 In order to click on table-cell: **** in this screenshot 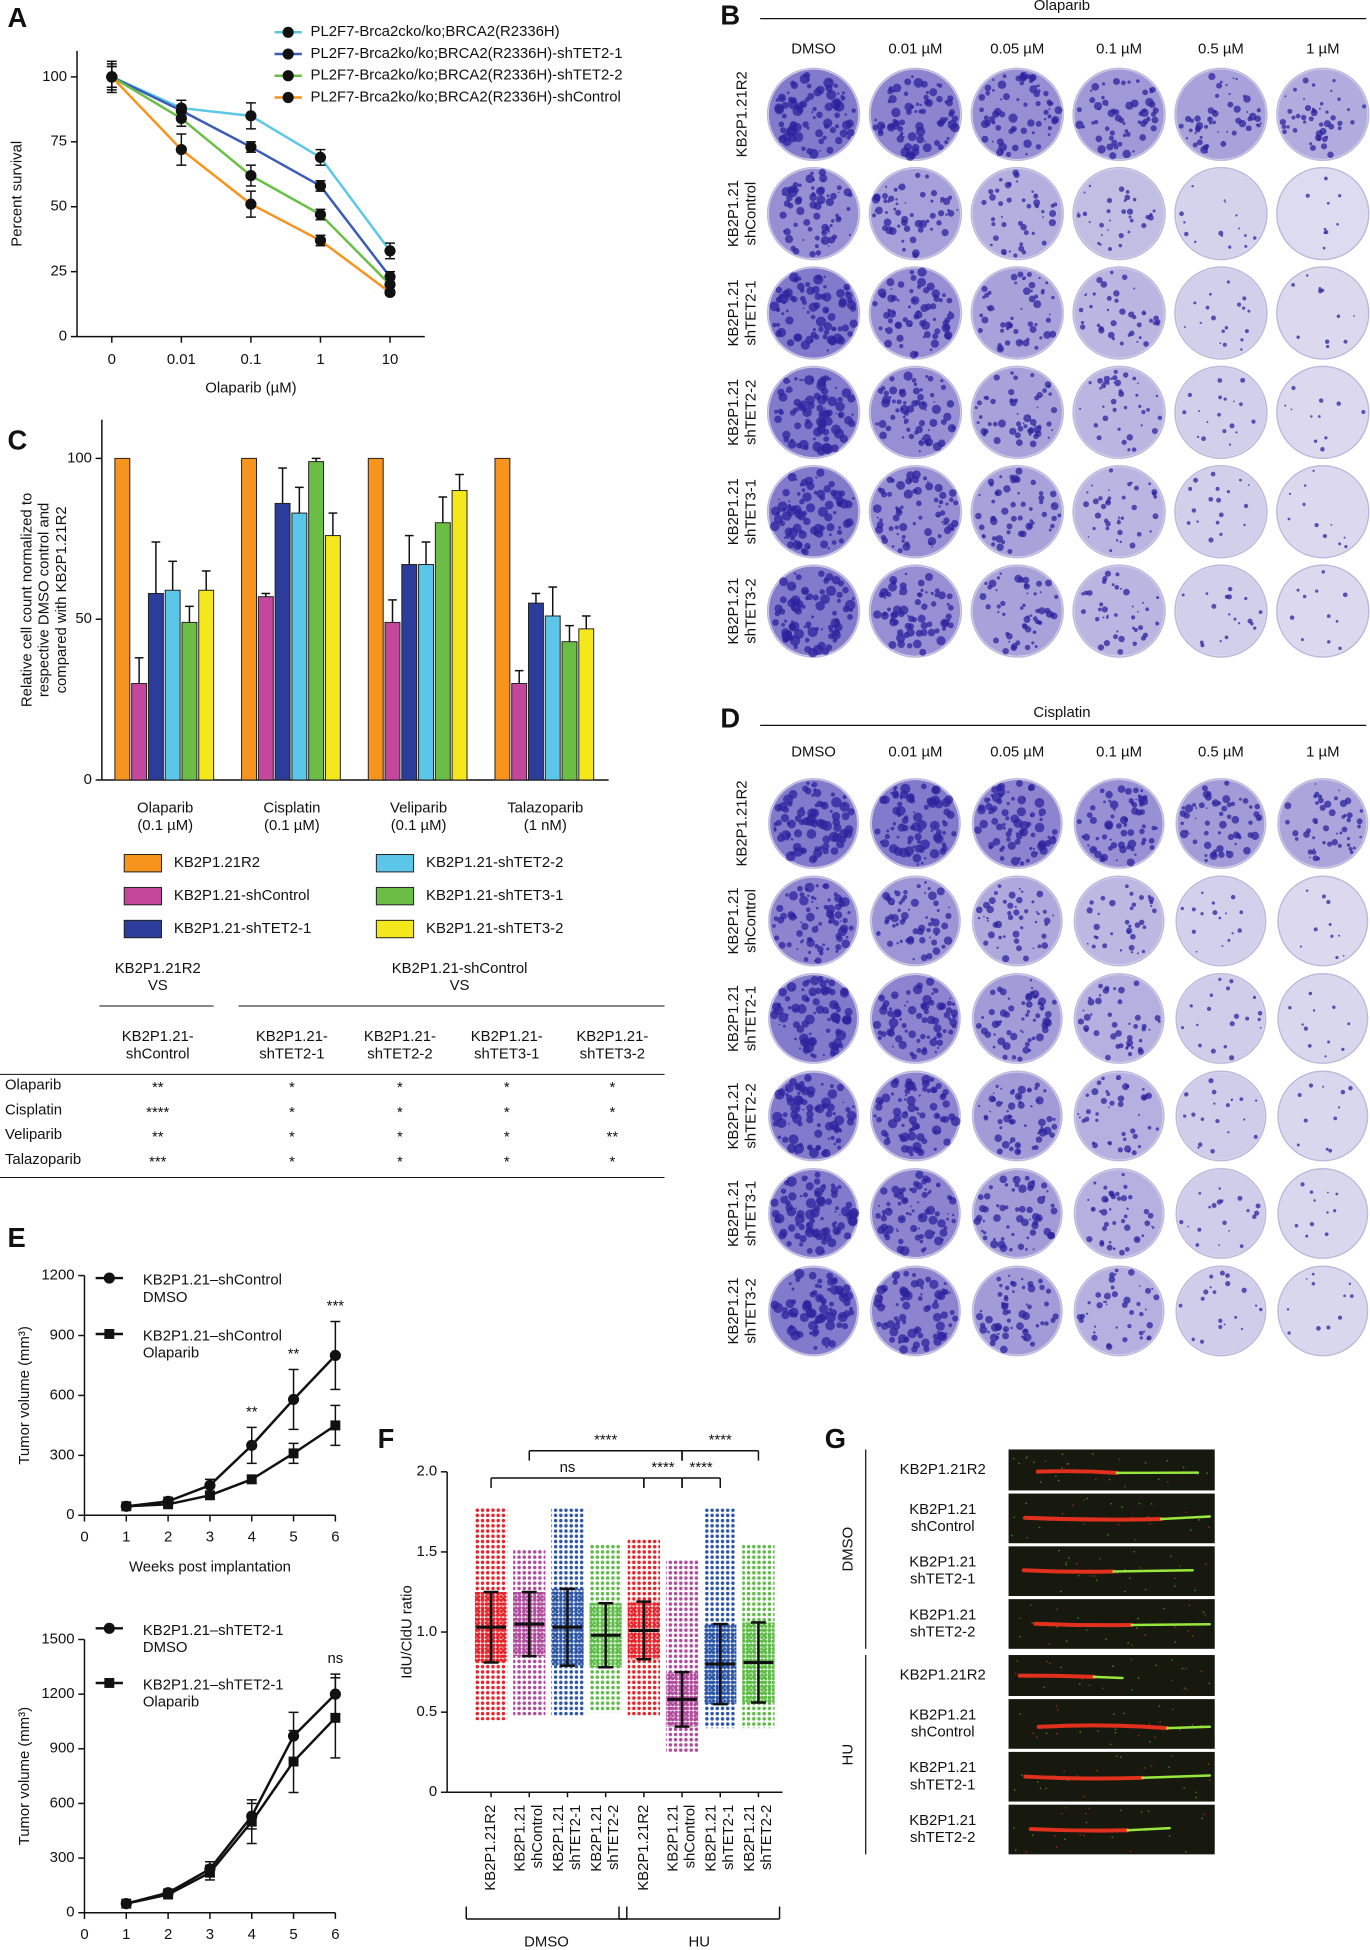, I will do `click(157, 1113)`.